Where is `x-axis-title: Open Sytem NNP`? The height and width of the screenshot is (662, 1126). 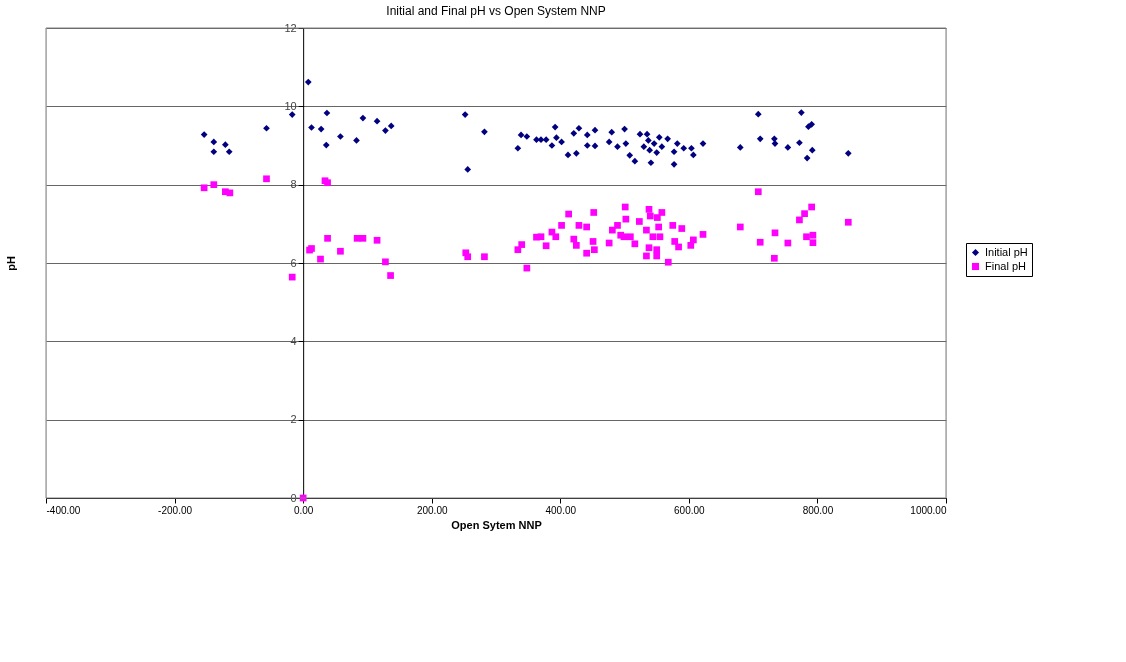
x-axis-title: Open Sytem NNP is located at coordinates (496, 524).